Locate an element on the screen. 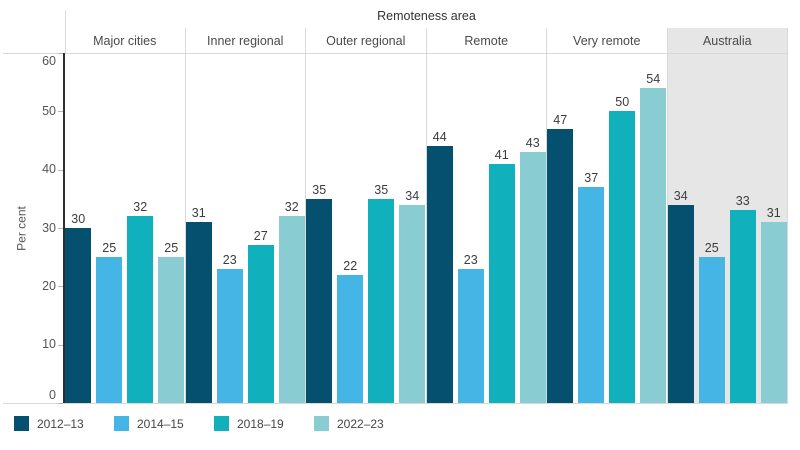 This screenshot has width=800, height=450. legend-label: 2022–23 is located at coordinates (360, 423).